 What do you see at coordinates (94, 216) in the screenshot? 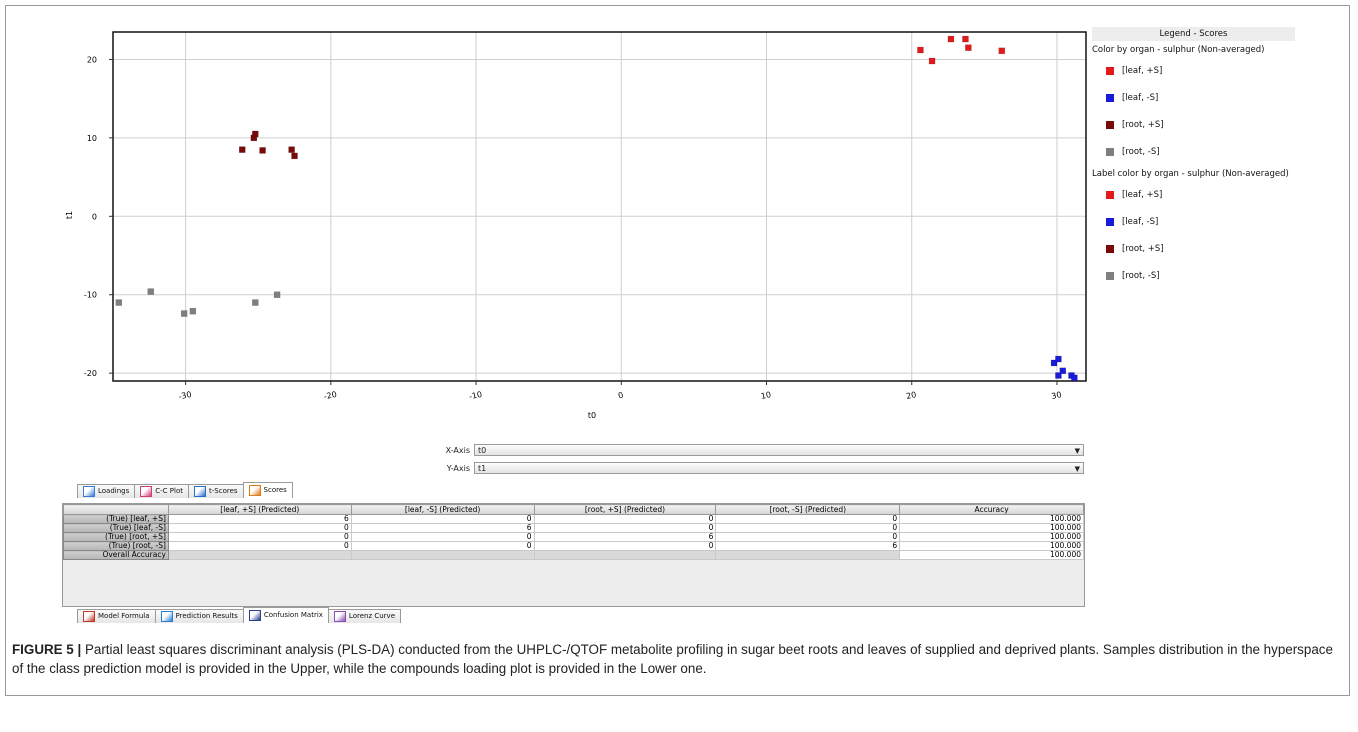
I see `y-tick-label: 0` at bounding box center [94, 216].